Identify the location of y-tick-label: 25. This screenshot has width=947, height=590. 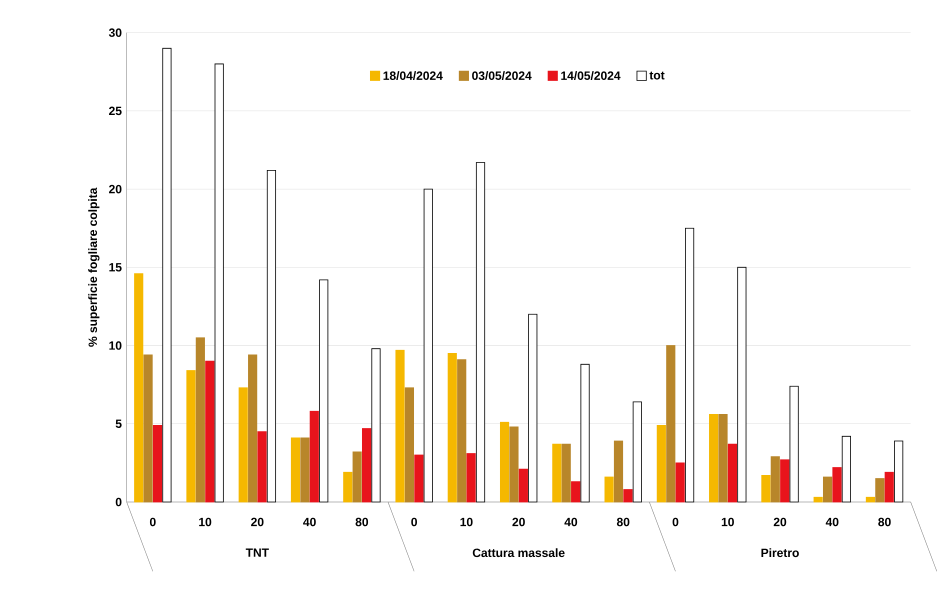
(115, 111).